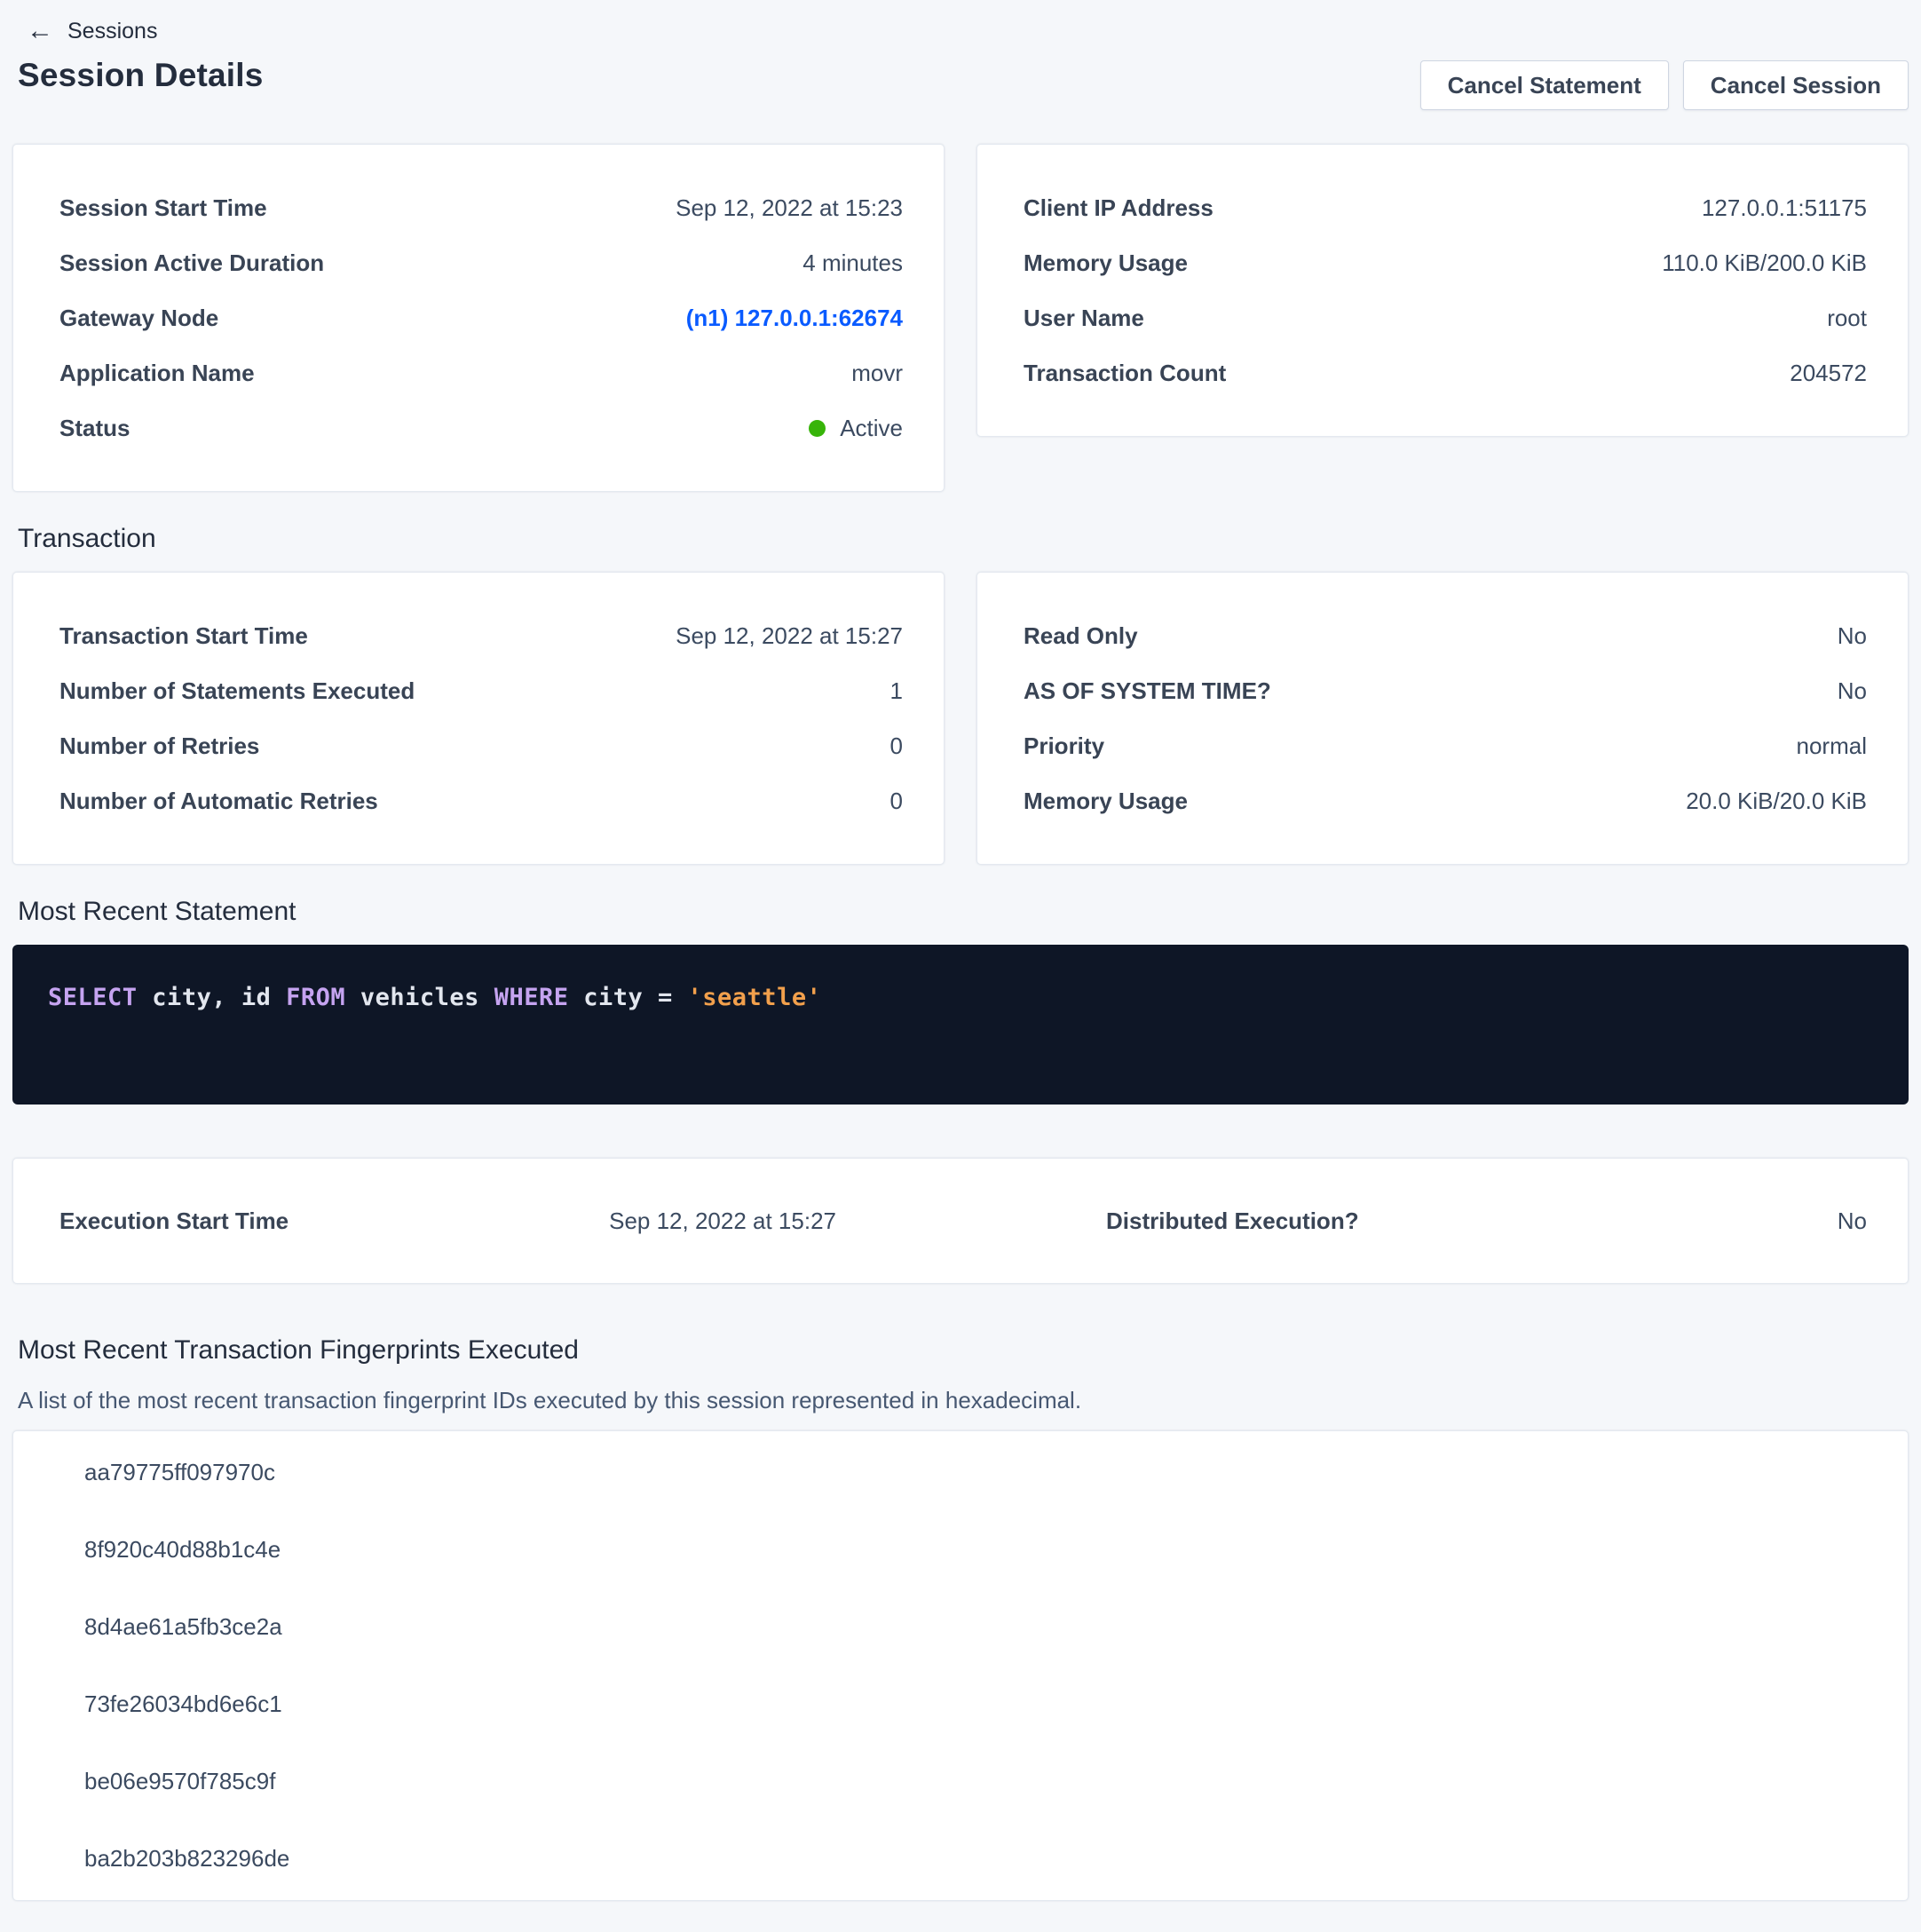 This screenshot has width=1921, height=1932. Describe the element at coordinates (628, 997) in the screenshot. I see `sql-text: city =` at that location.